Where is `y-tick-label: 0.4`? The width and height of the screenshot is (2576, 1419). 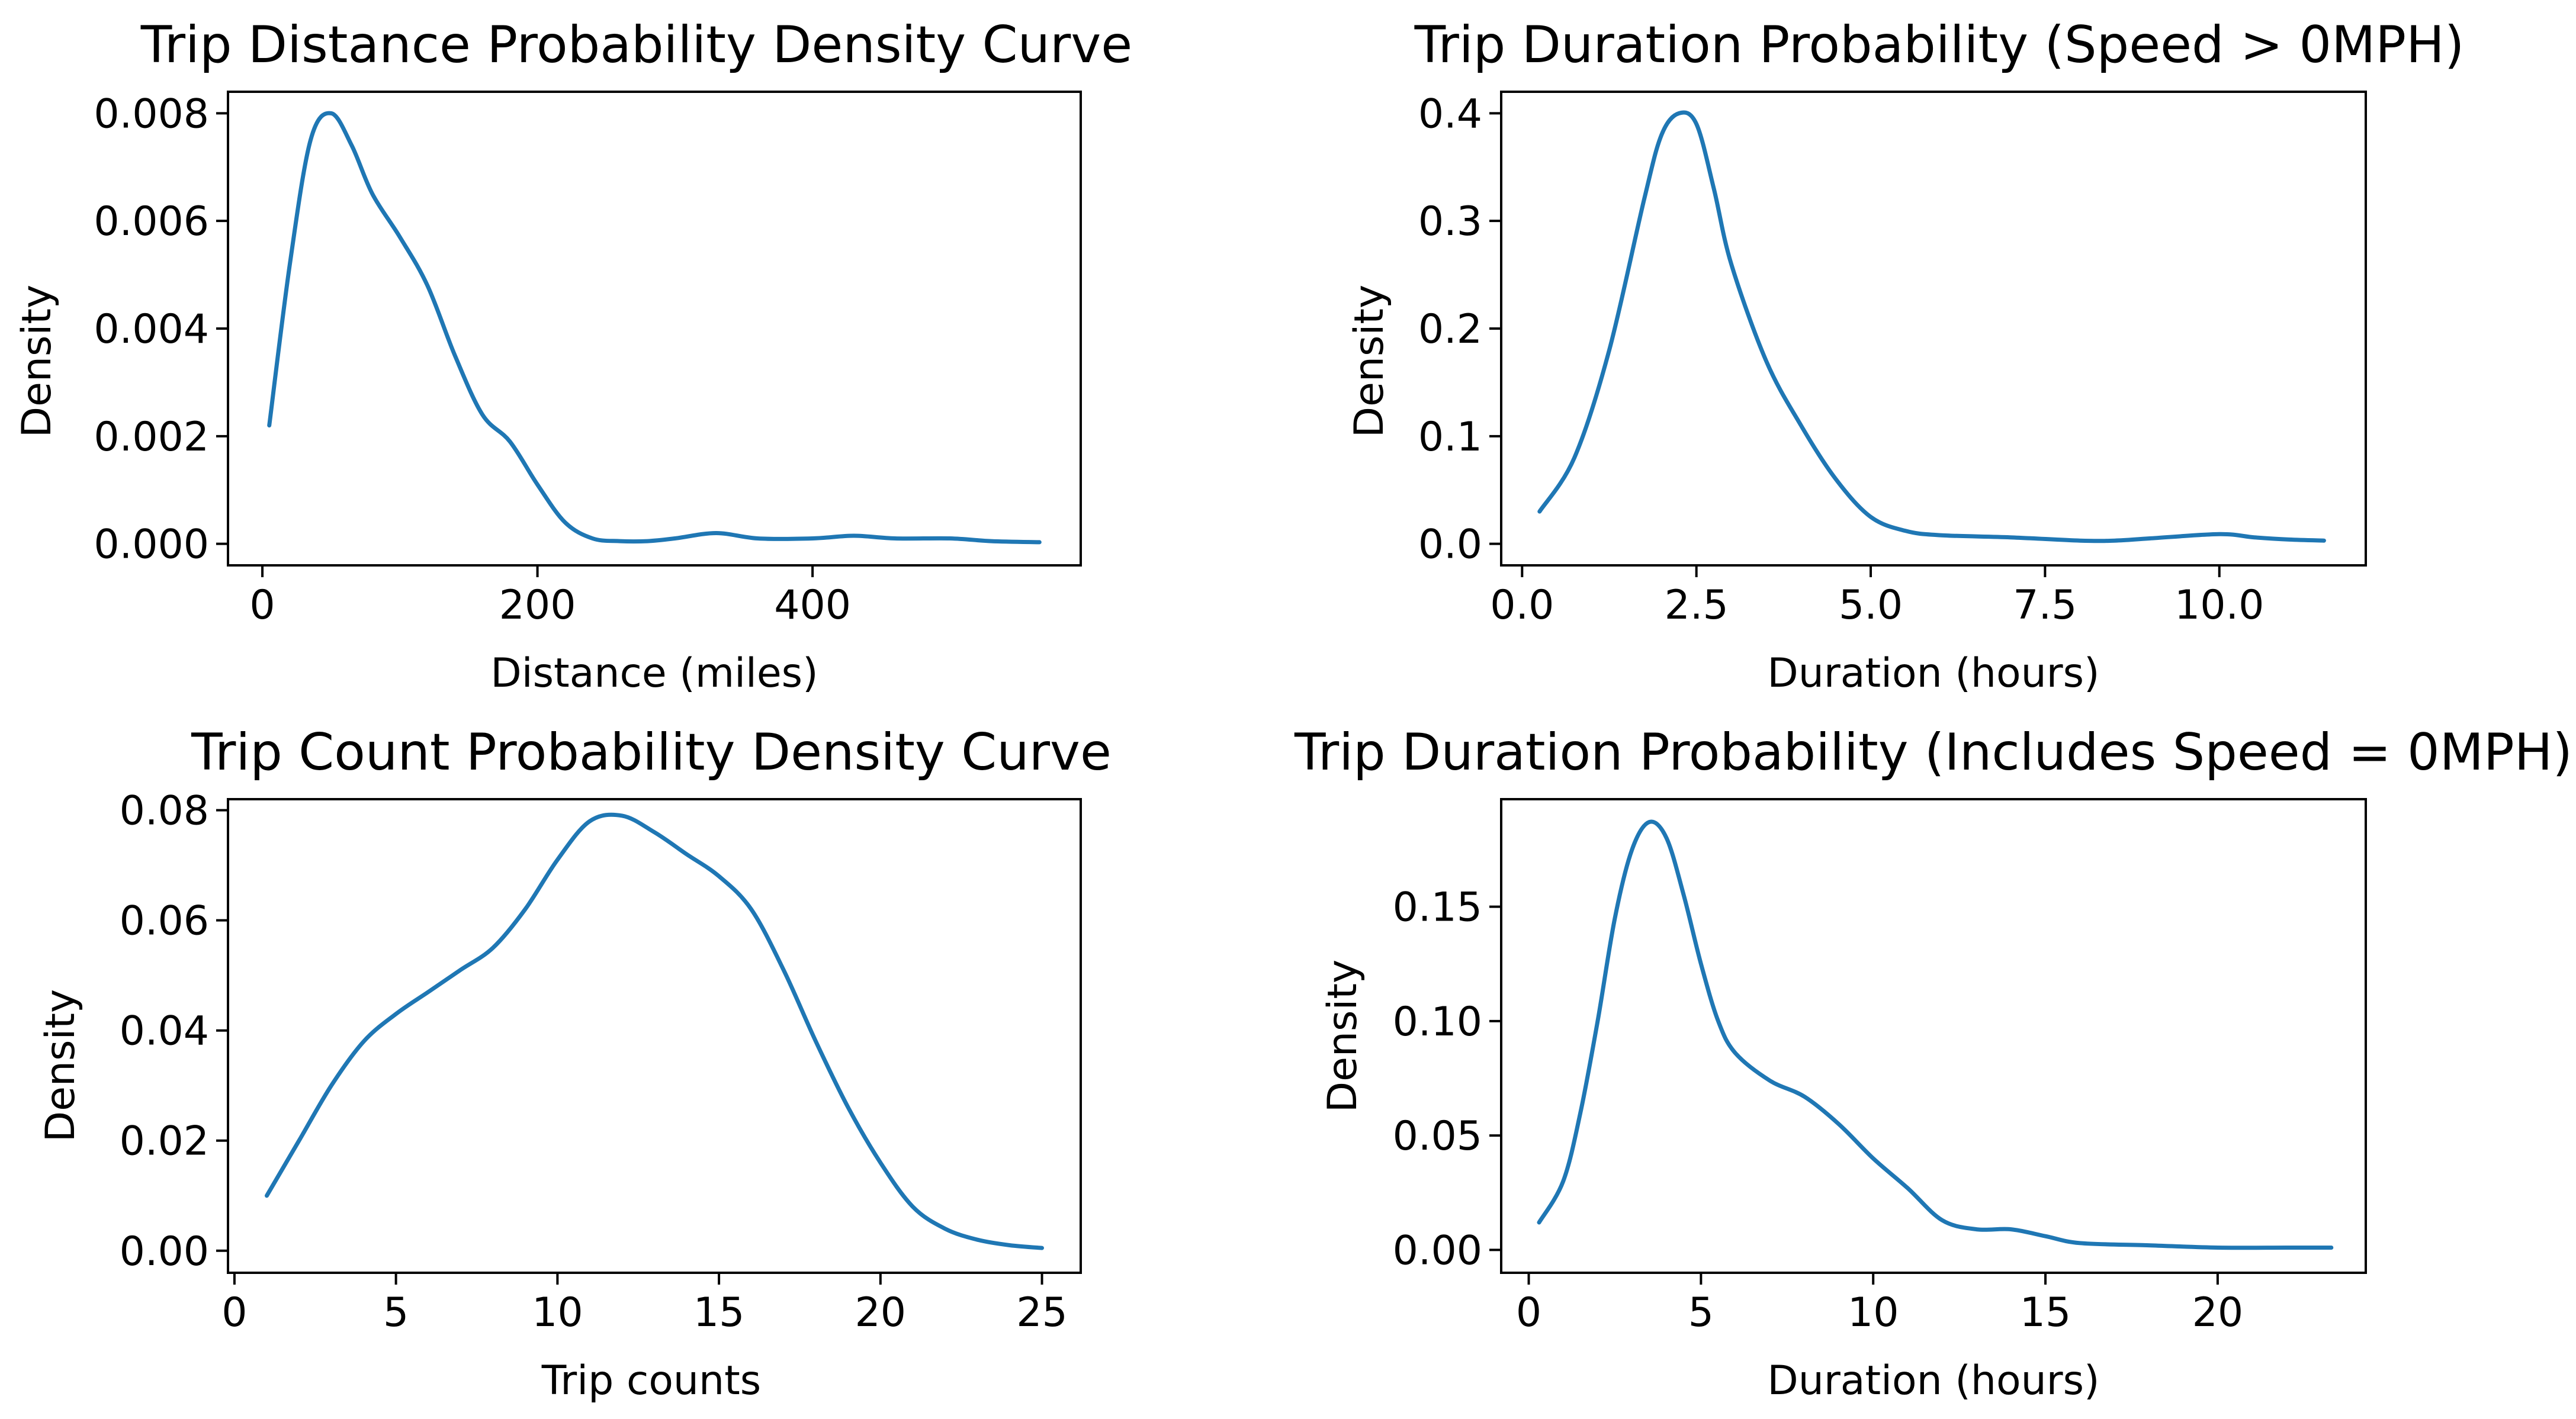
y-tick-label: 0.4 is located at coordinates (1450, 114).